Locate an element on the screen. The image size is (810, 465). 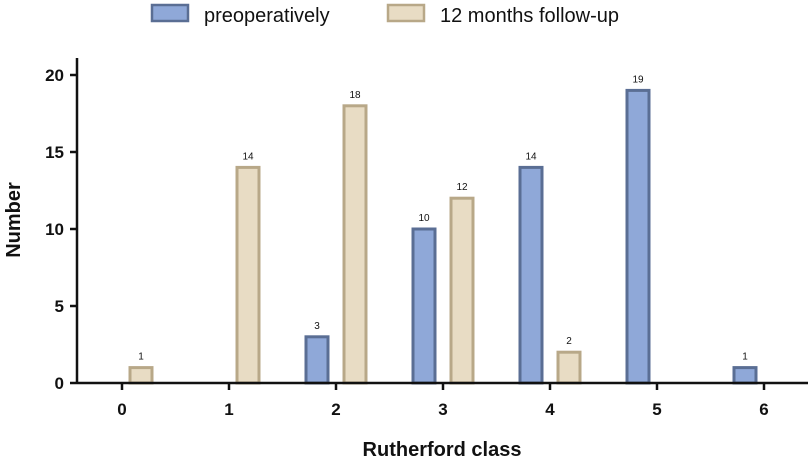
x-tick-label: 6 is located at coordinates (763, 409).